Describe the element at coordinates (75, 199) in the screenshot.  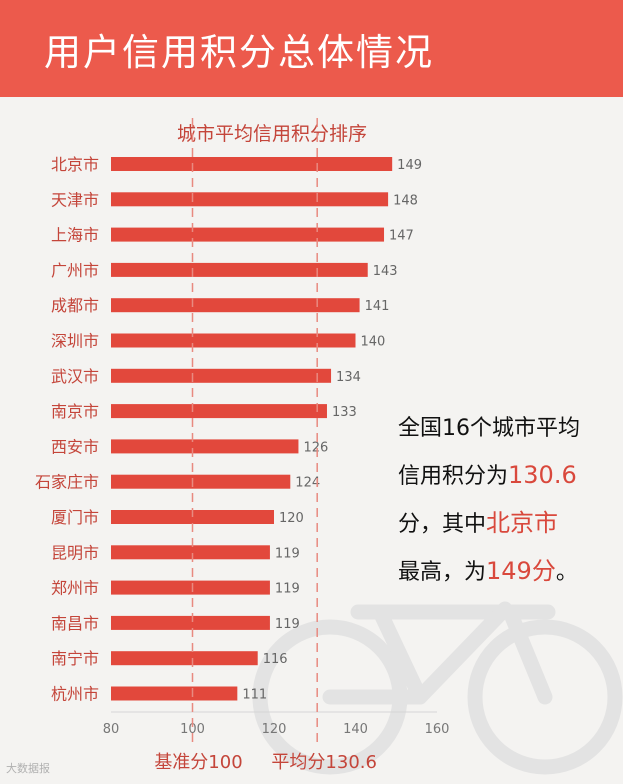
I see `category-label: 天津市` at that location.